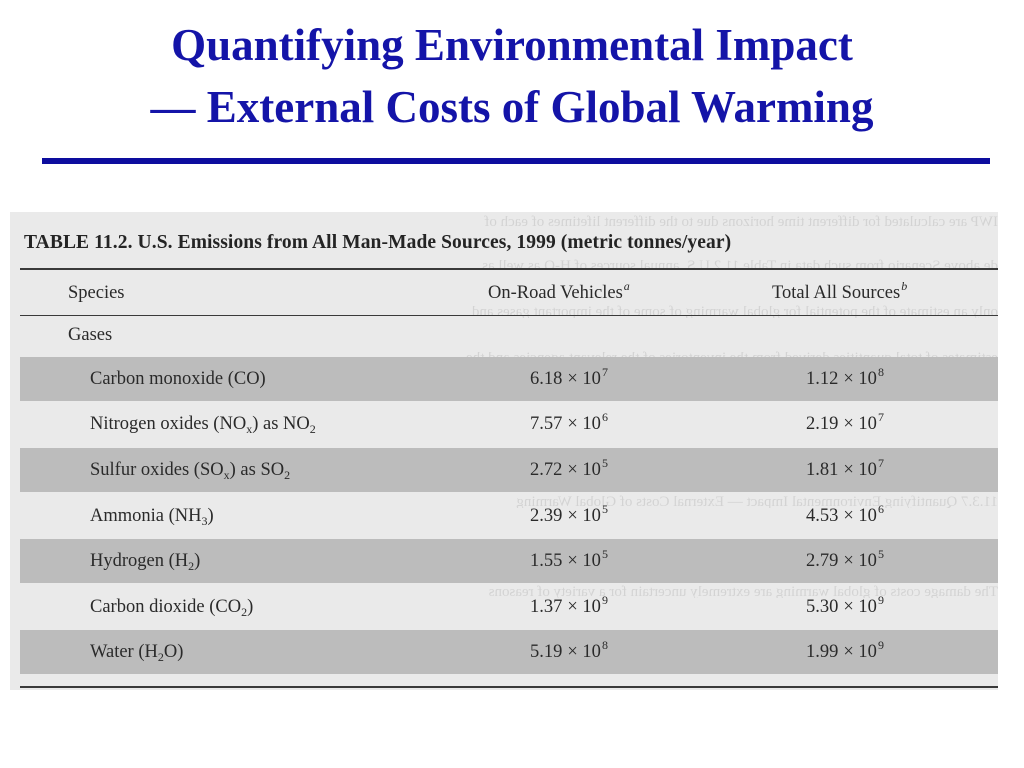  Describe the element at coordinates (139, 560) in the screenshot. I see `species-text: Hydrogen (H` at that location.